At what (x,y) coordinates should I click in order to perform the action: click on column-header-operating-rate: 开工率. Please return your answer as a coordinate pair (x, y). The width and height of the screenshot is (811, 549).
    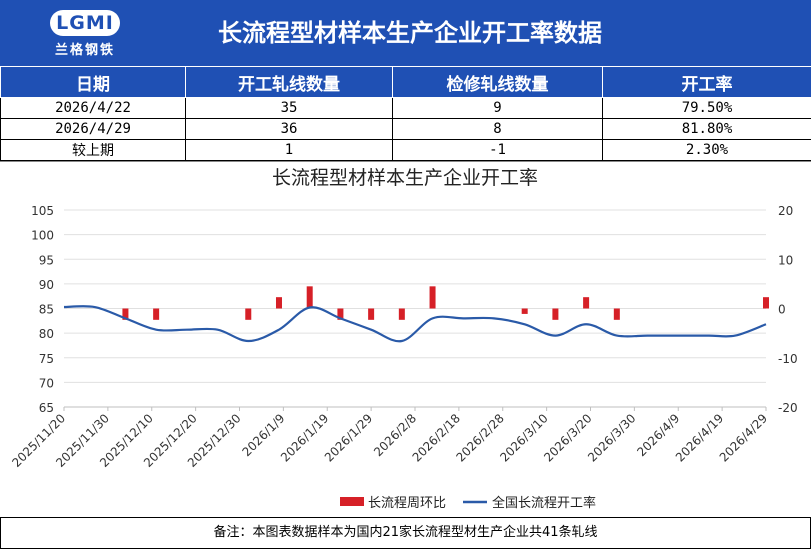
    Looking at the image, I should click on (706, 82).